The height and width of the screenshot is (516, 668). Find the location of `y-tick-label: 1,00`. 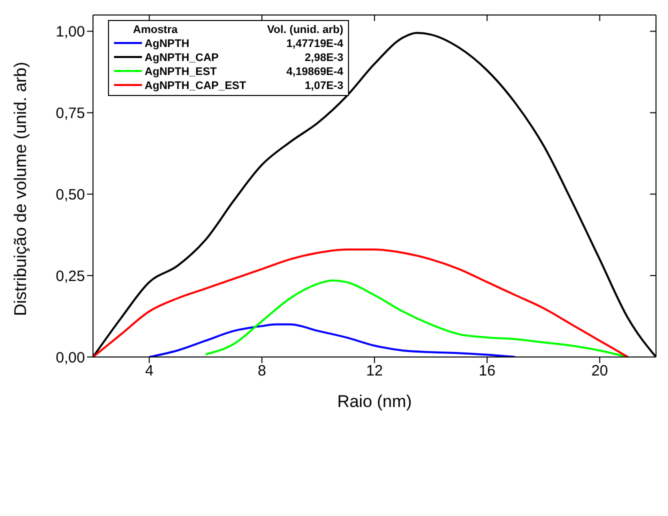

y-tick-label: 1,00 is located at coordinates (70, 32).